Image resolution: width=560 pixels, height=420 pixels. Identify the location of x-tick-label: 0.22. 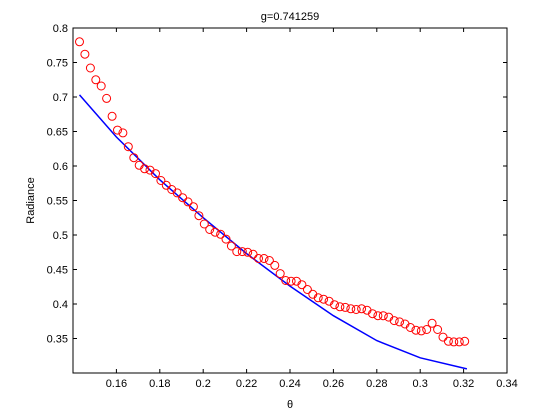
(246, 384).